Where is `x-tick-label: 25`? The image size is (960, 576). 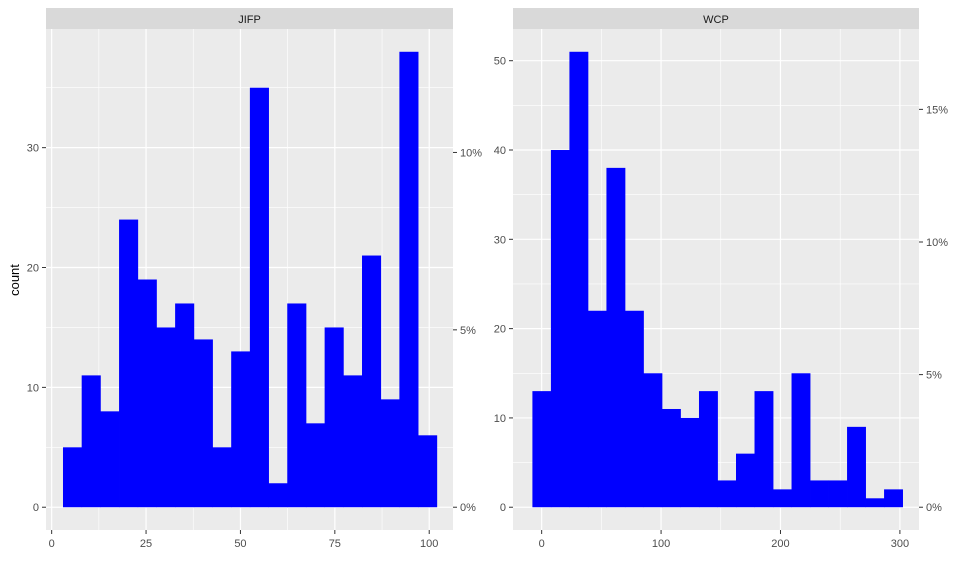
x-tick-label: 25 is located at coordinates (146, 544).